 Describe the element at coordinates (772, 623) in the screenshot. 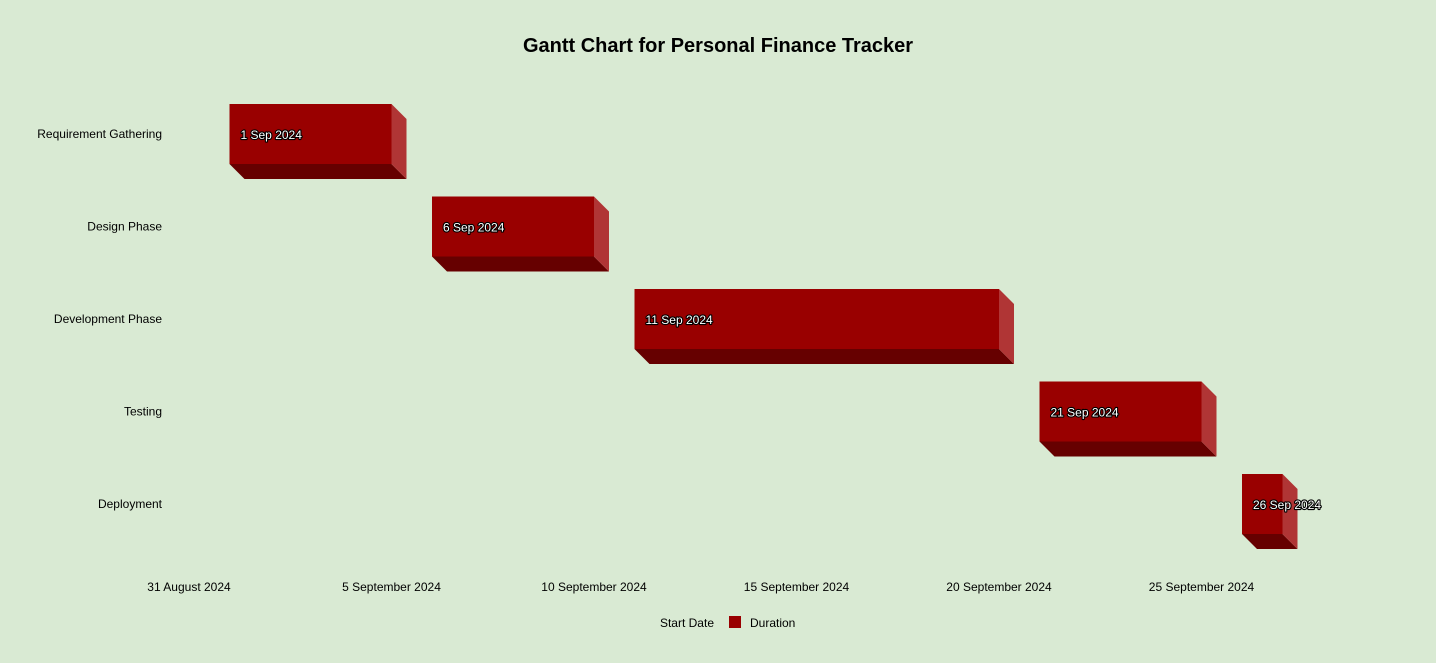

I see `legend-label-duration: Duration` at that location.